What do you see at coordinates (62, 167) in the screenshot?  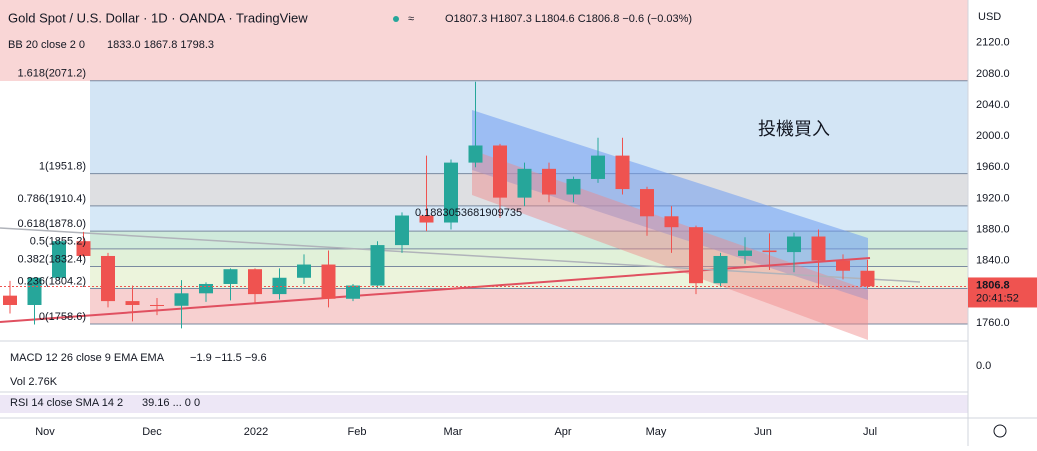 I see `fib-label: 1(1951.8)` at bounding box center [62, 167].